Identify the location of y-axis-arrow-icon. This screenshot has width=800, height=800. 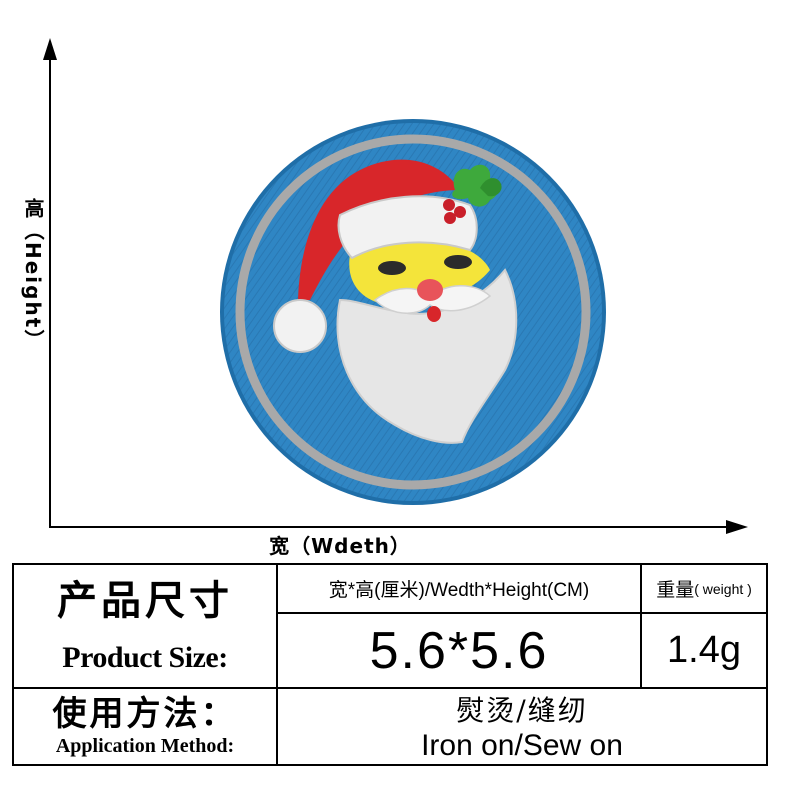
(50, 49).